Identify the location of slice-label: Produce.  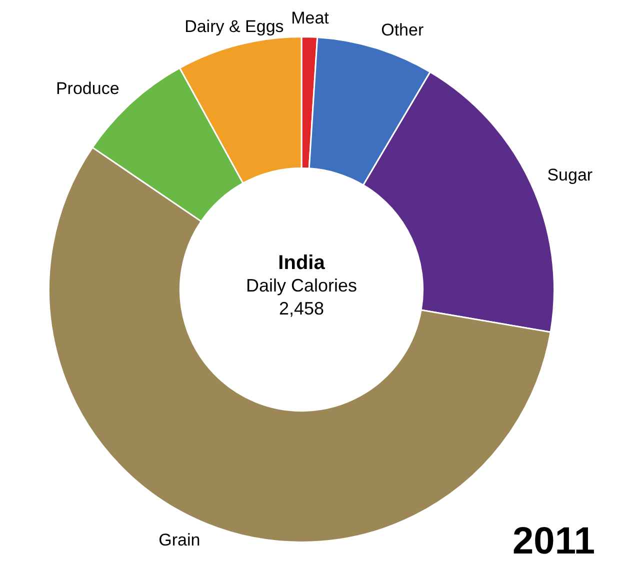
(88, 88).